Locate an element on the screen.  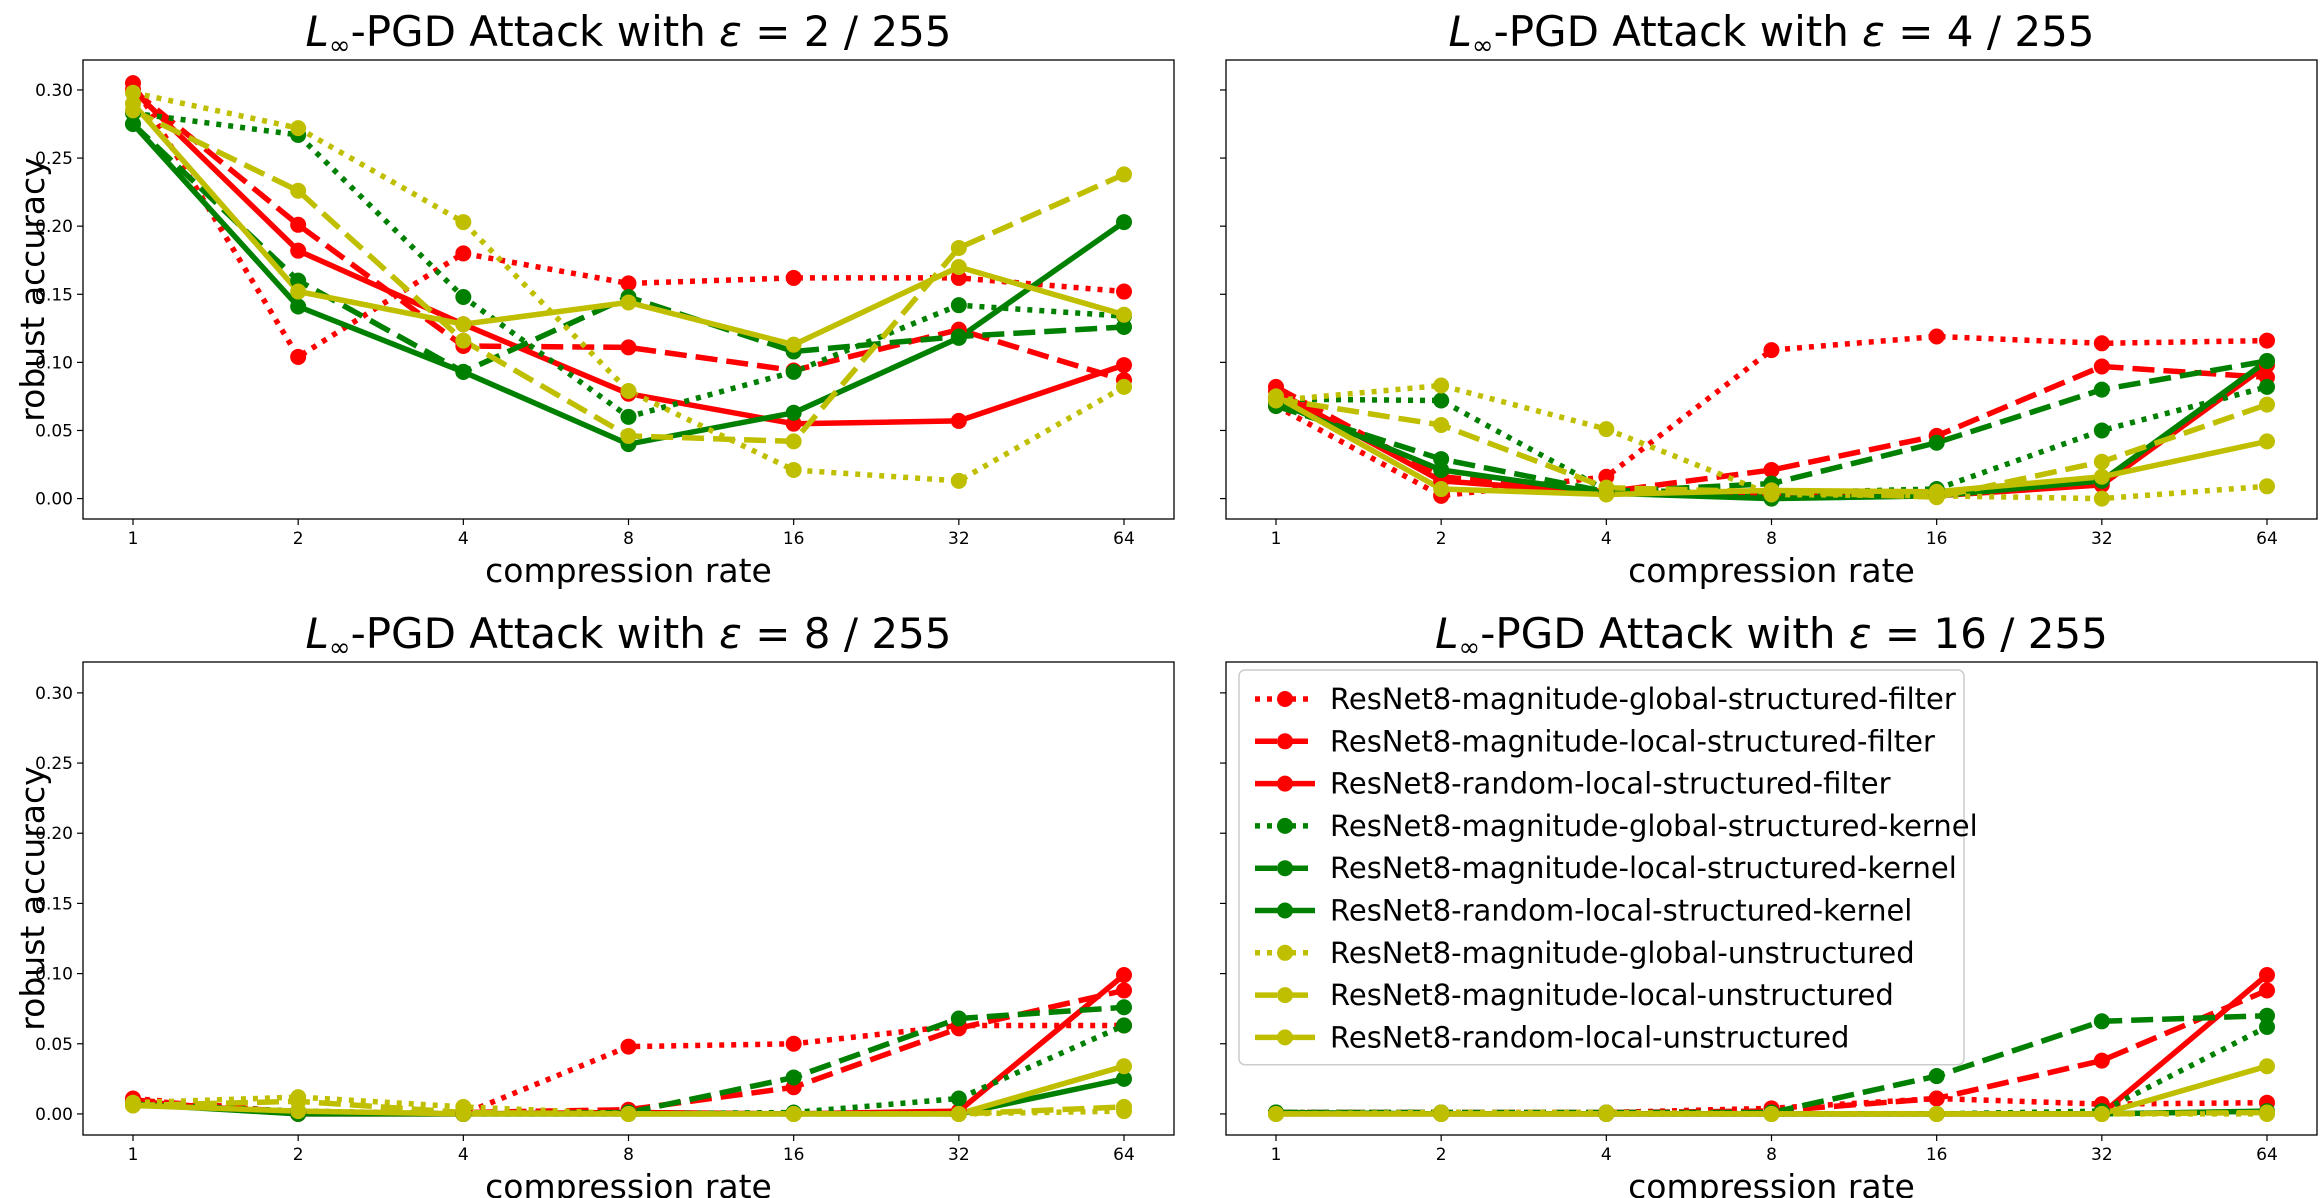
y-tick-label: 0.10 is located at coordinates (54, 975).